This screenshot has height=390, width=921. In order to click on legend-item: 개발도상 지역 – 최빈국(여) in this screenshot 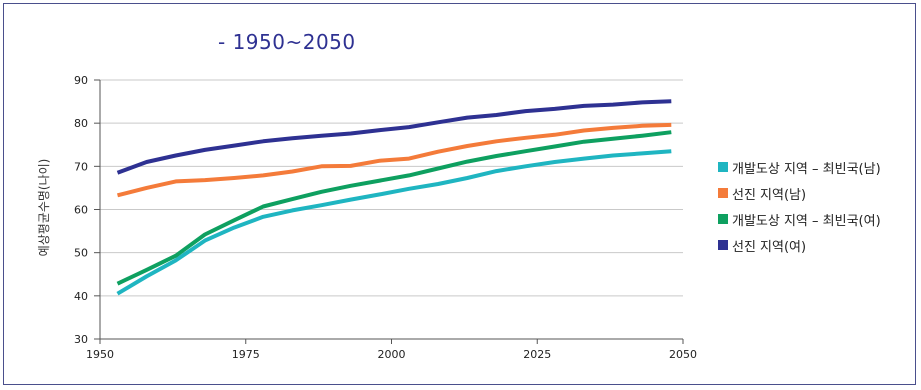, I will do `click(799, 219)`.